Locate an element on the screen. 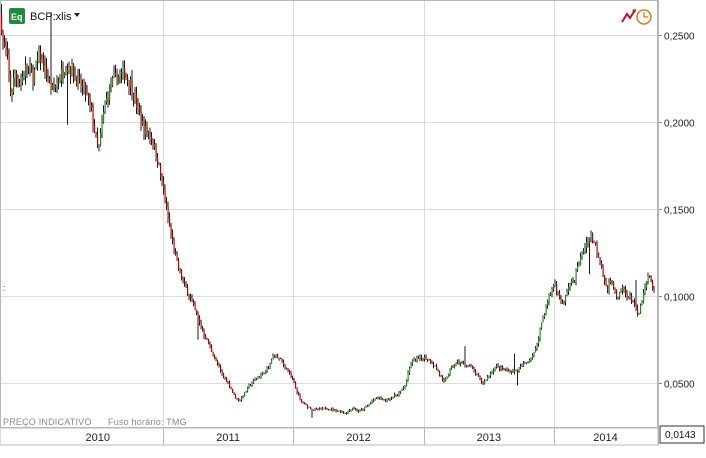  y-tick-label: 0,0500 is located at coordinates (679, 385).